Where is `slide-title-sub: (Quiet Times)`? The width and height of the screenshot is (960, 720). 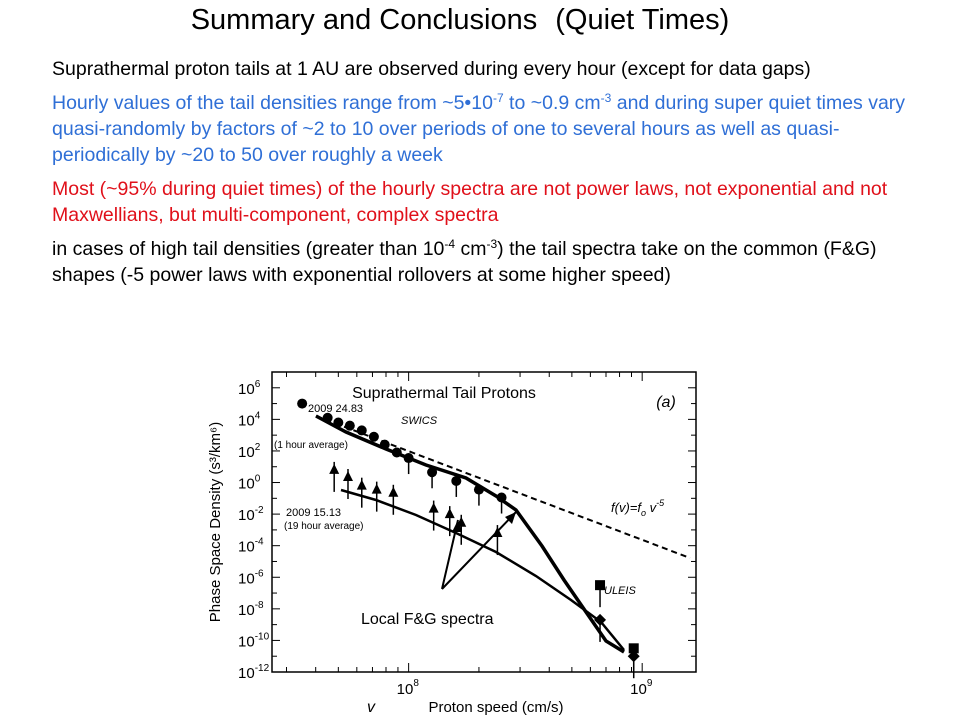
slide-title-sub: (Quiet Times) is located at coordinates (642, 20).